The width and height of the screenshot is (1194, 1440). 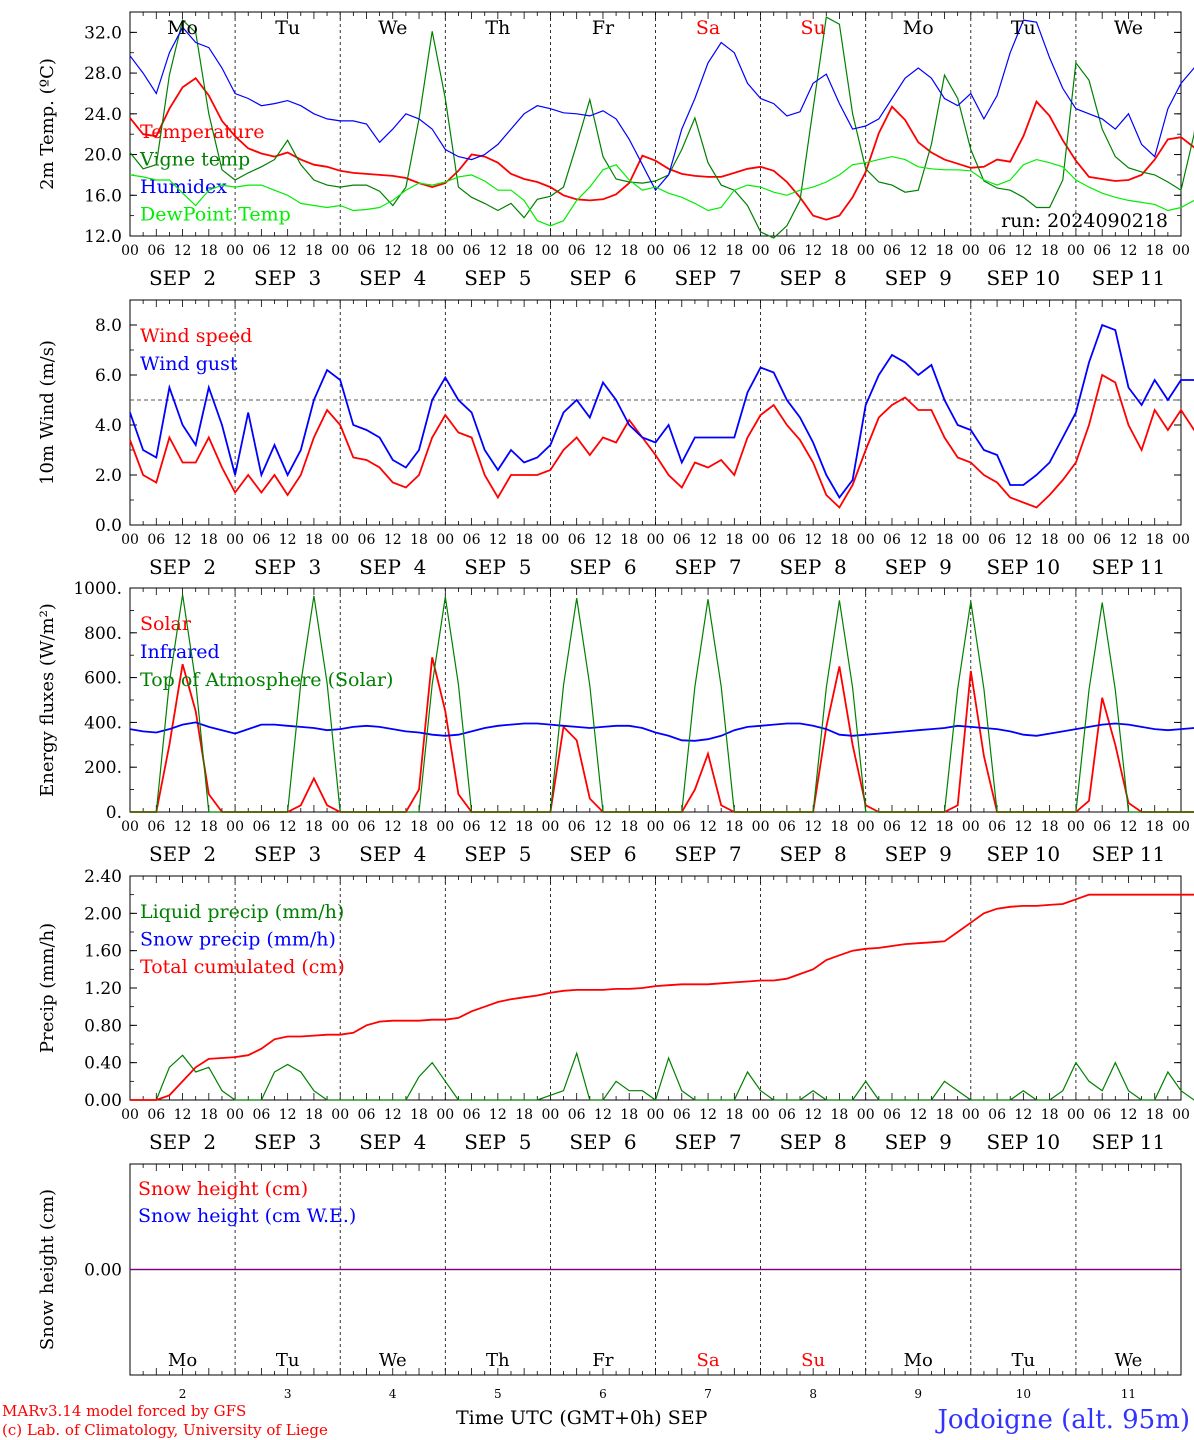 What do you see at coordinates (662, 1076) in the screenshot?
I see `series-line-liquid-precip-mm-h` at bounding box center [662, 1076].